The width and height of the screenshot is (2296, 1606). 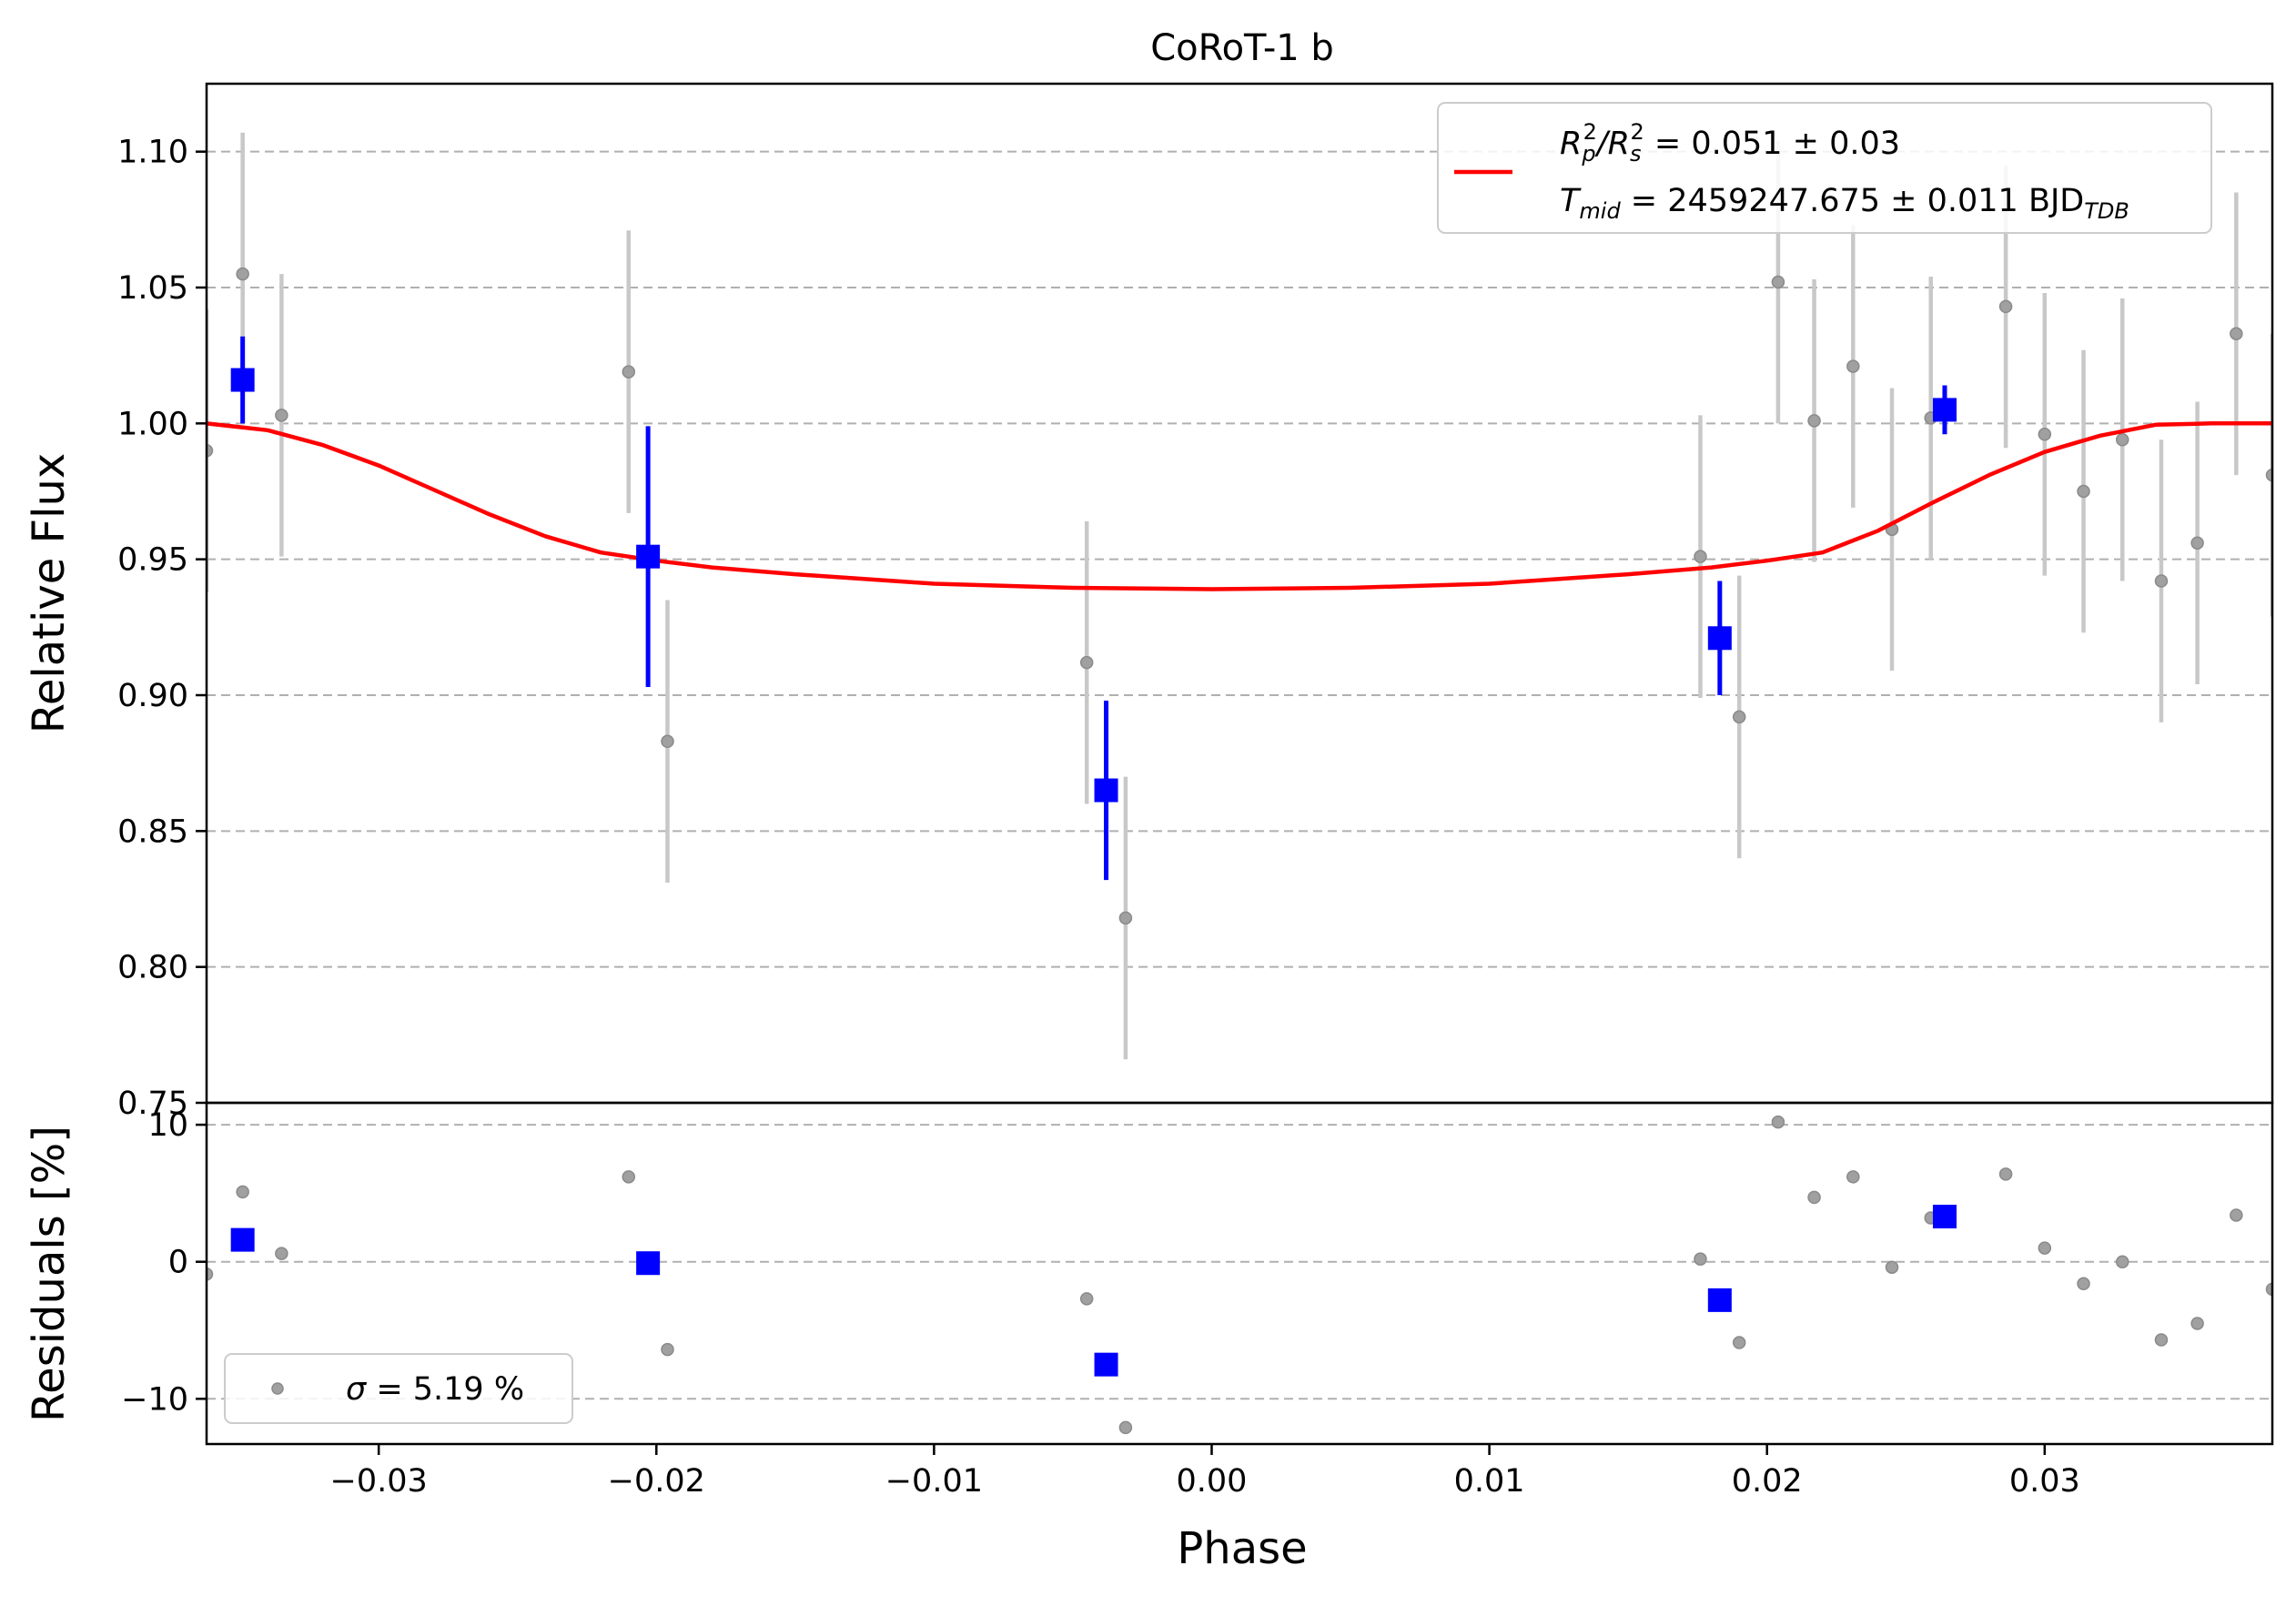 I want to click on flux-y-tick-label: 0.75, so click(x=153, y=1104).